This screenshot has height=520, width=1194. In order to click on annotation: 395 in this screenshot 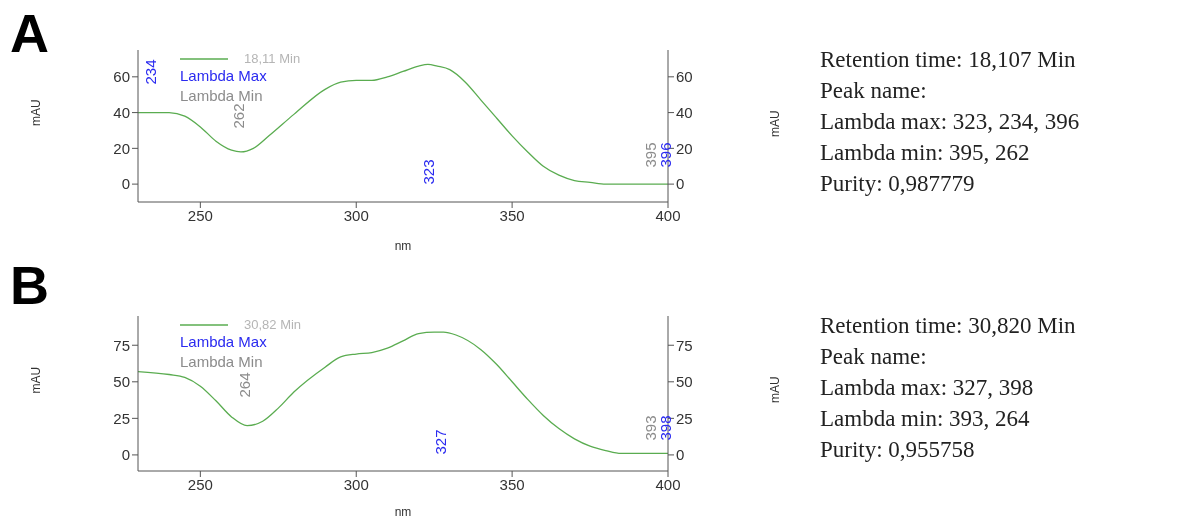, I will do `click(650, 155)`.